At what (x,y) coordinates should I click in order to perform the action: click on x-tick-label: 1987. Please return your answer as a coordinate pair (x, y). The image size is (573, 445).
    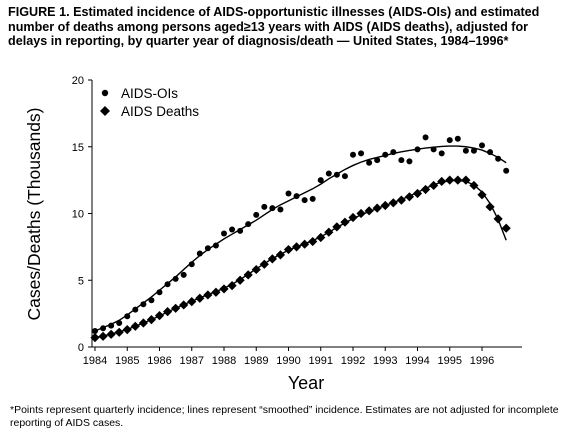
    Looking at the image, I should click on (192, 361).